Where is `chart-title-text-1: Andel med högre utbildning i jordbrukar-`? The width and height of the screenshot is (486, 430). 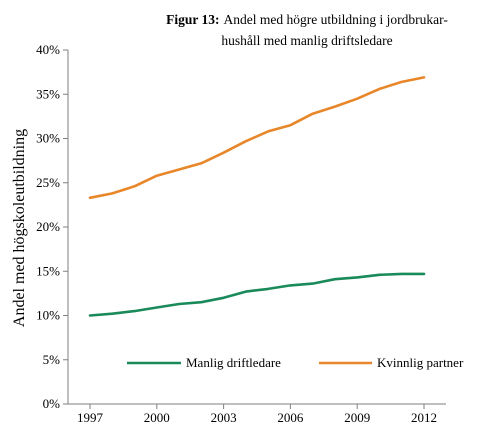 chart-title-text-1: Andel med högre utbildning i jordbrukar- is located at coordinates (336, 19).